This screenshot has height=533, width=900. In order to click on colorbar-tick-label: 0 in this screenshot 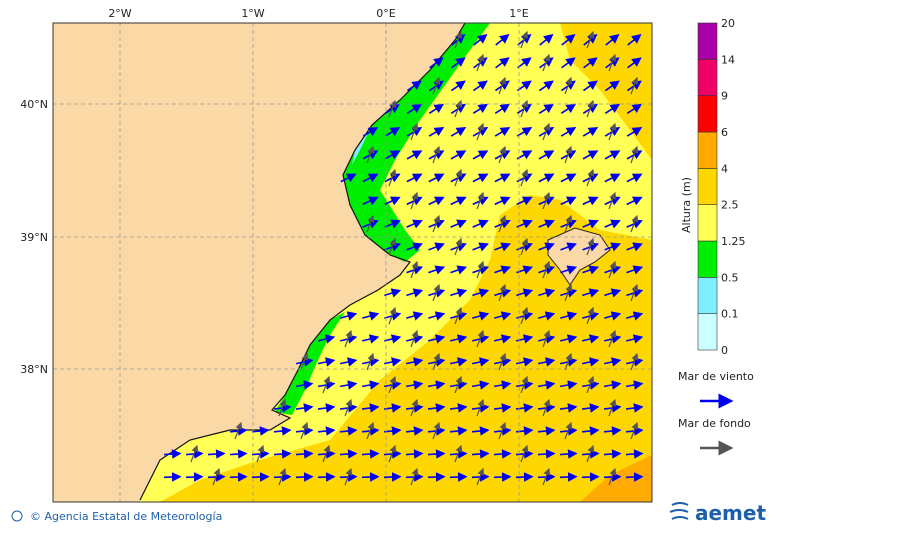, I will do `click(724, 350)`.